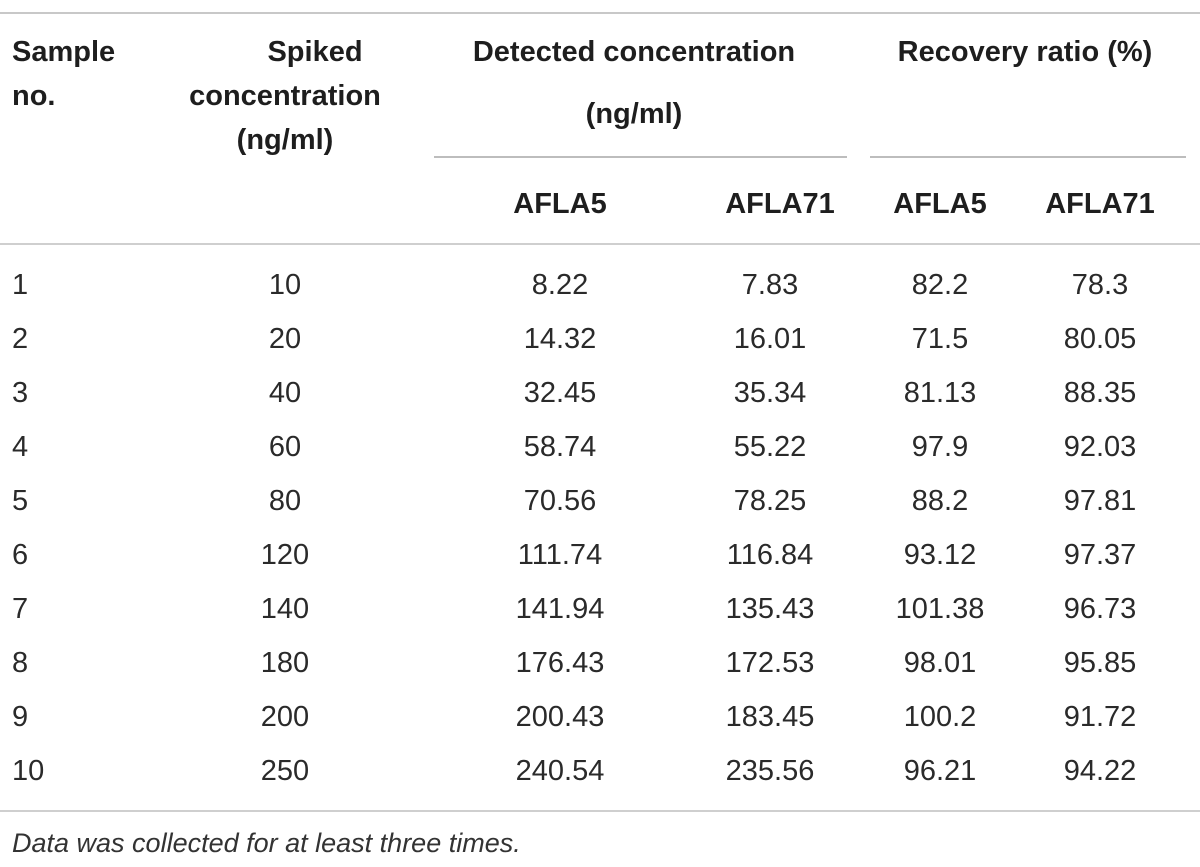 This screenshot has width=1200, height=867. What do you see at coordinates (940, 555) in the screenshot?
I see `cell-recovery-afla5: 93.12` at bounding box center [940, 555].